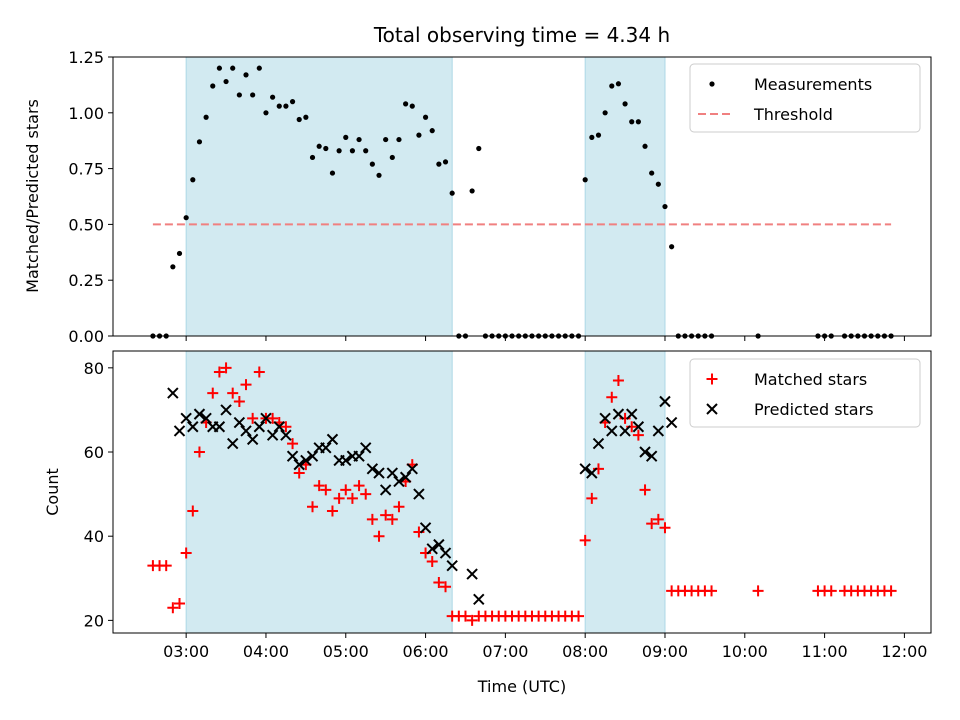 The height and width of the screenshot is (720, 960). Describe the element at coordinates (521, 35) in the screenshot. I see `chart-title: Total observing time = 4.34 h` at that location.